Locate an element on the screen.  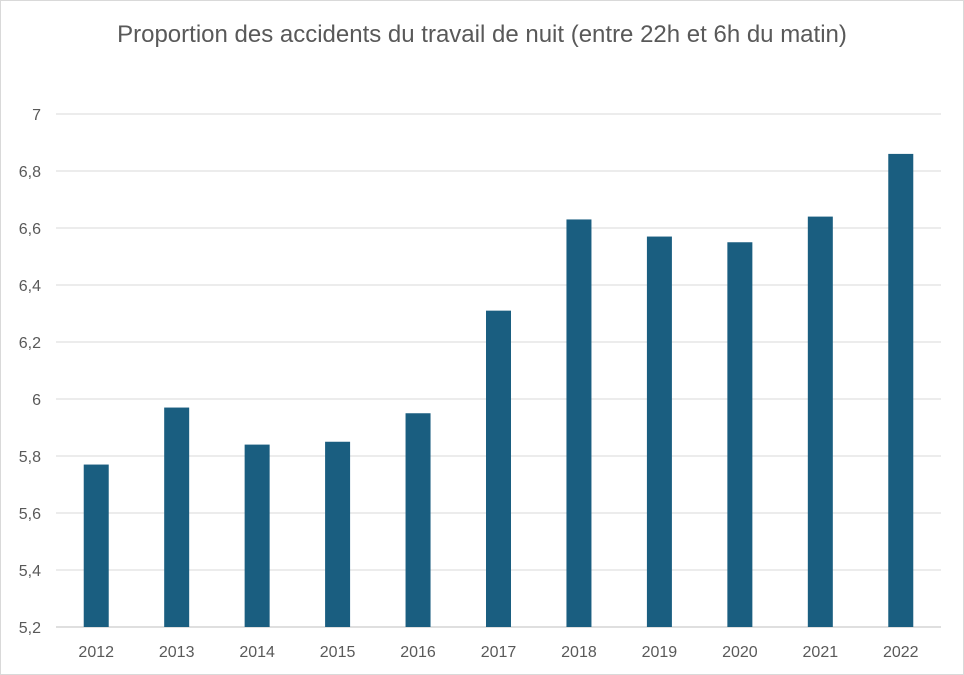
bar-2014 is located at coordinates (257, 535).